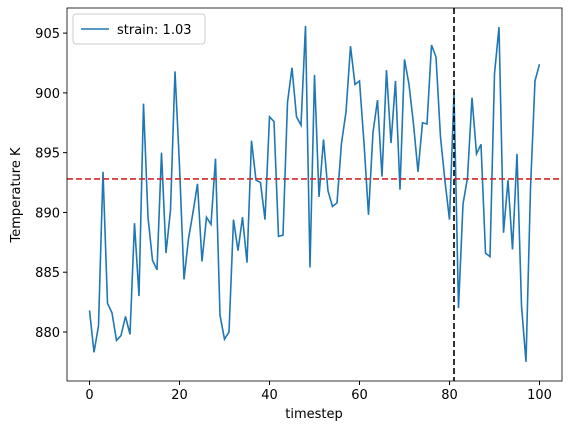 The height and width of the screenshot is (437, 572). What do you see at coordinates (359, 395) in the screenshot?
I see `x-tick-label: 60` at bounding box center [359, 395].